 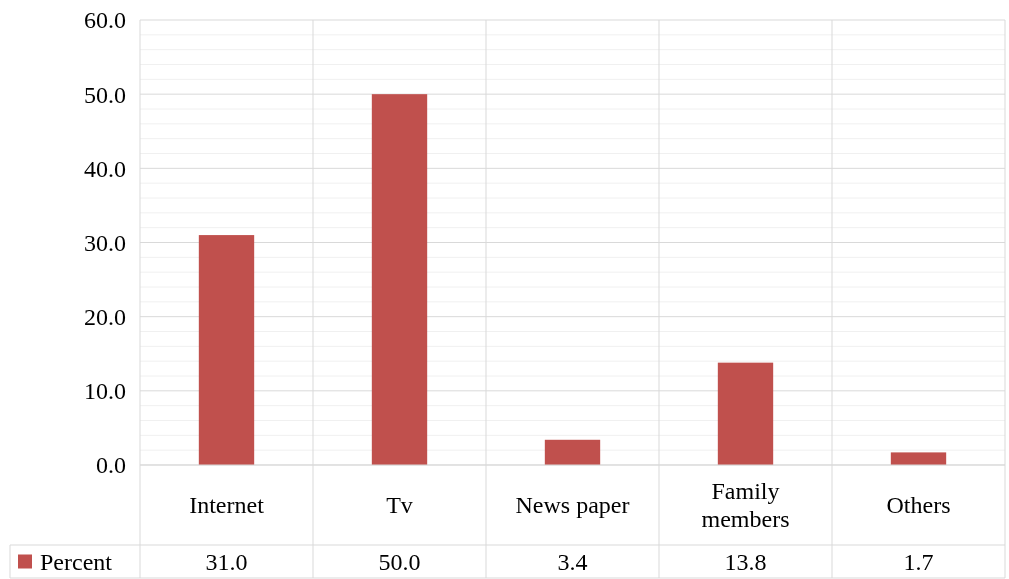 I want to click on data-label: 31.0, so click(x=226, y=561).